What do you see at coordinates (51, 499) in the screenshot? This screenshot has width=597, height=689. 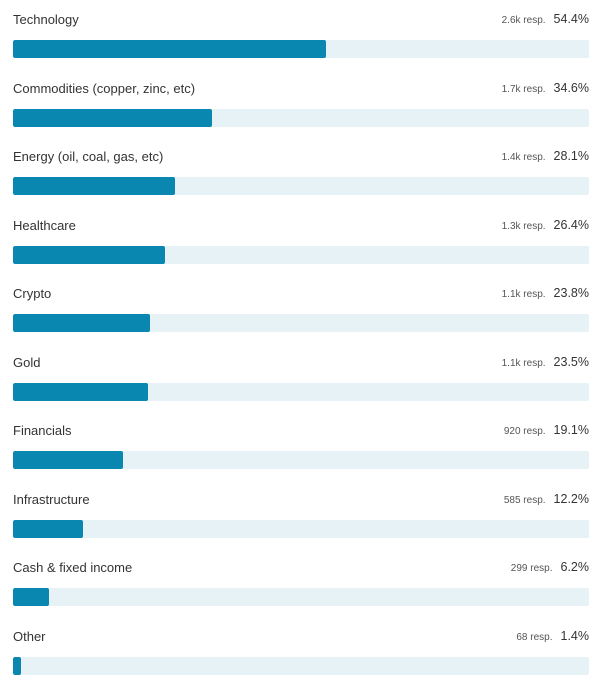 I see `category-label: Infrastructure` at bounding box center [51, 499].